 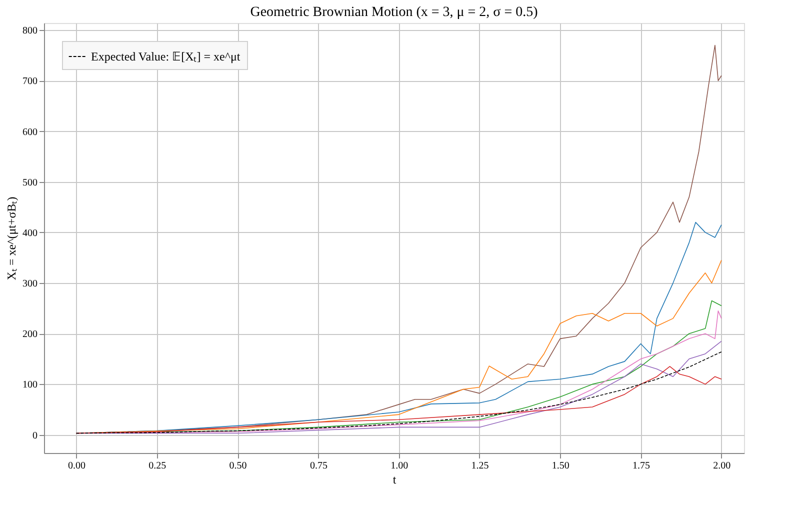 What do you see at coordinates (157, 466) in the screenshot?
I see `x-tick-label: 0.25` at bounding box center [157, 466].